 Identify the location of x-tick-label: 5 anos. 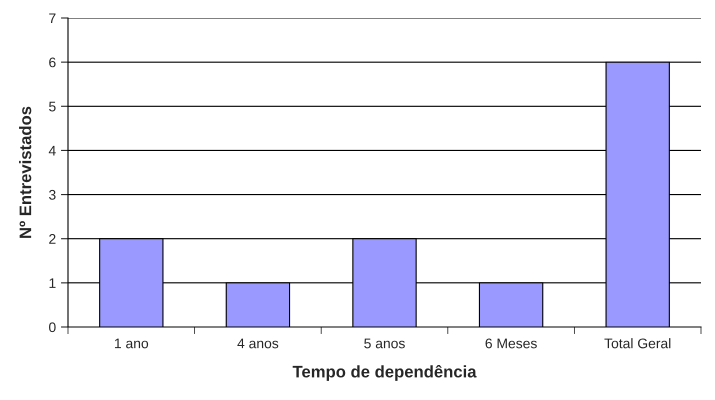
(384, 343).